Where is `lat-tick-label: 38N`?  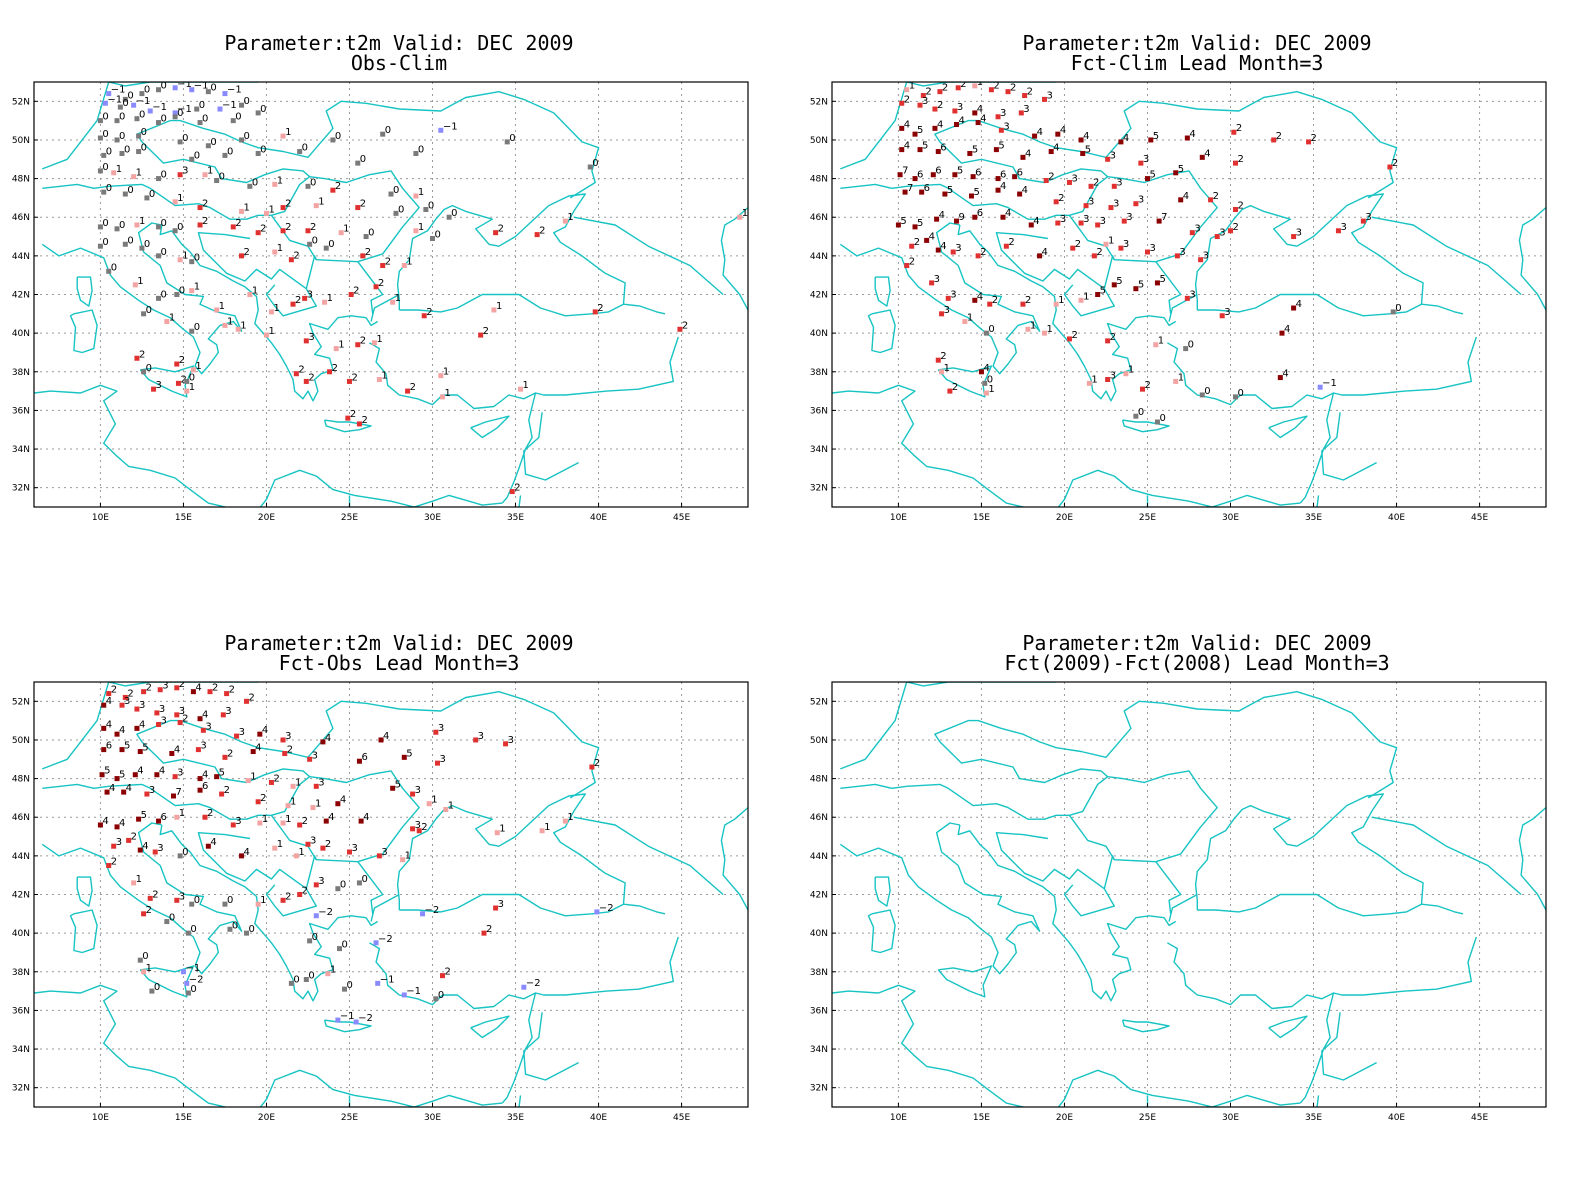 lat-tick-label: 38N is located at coordinates (819, 373).